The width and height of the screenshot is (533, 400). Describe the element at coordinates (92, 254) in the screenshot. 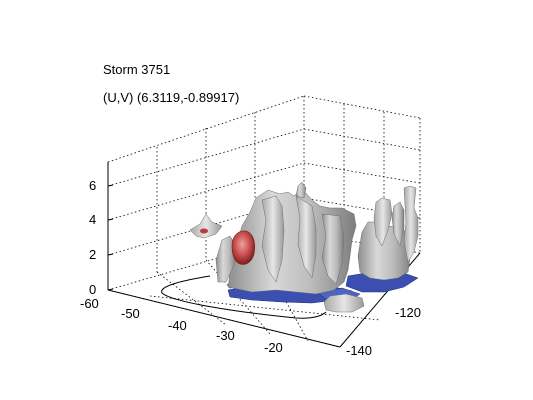

I see `z-tick-label: 2` at that location.